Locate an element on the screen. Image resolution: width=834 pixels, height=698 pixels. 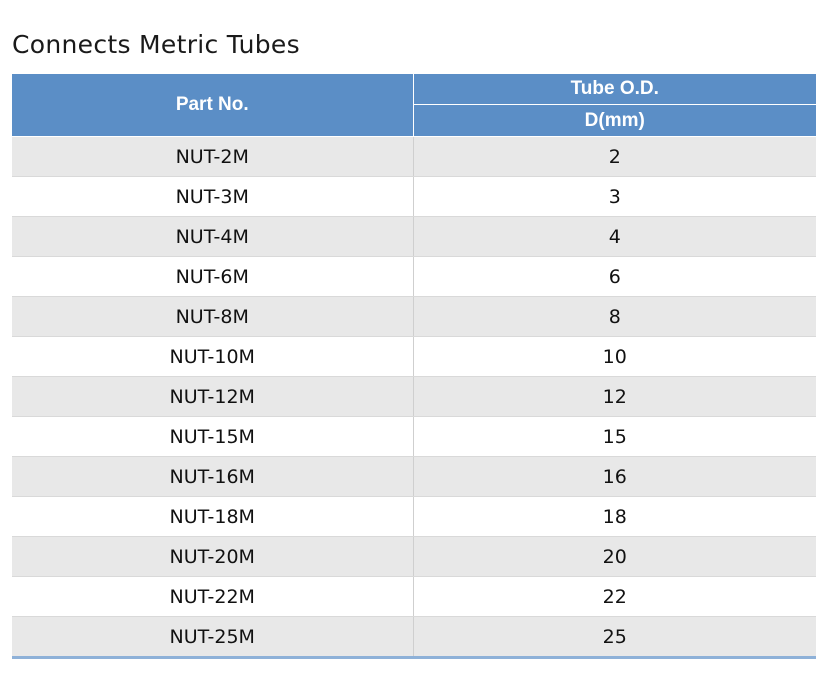
table-row: NUT-6M 6 is located at coordinates (414, 276).